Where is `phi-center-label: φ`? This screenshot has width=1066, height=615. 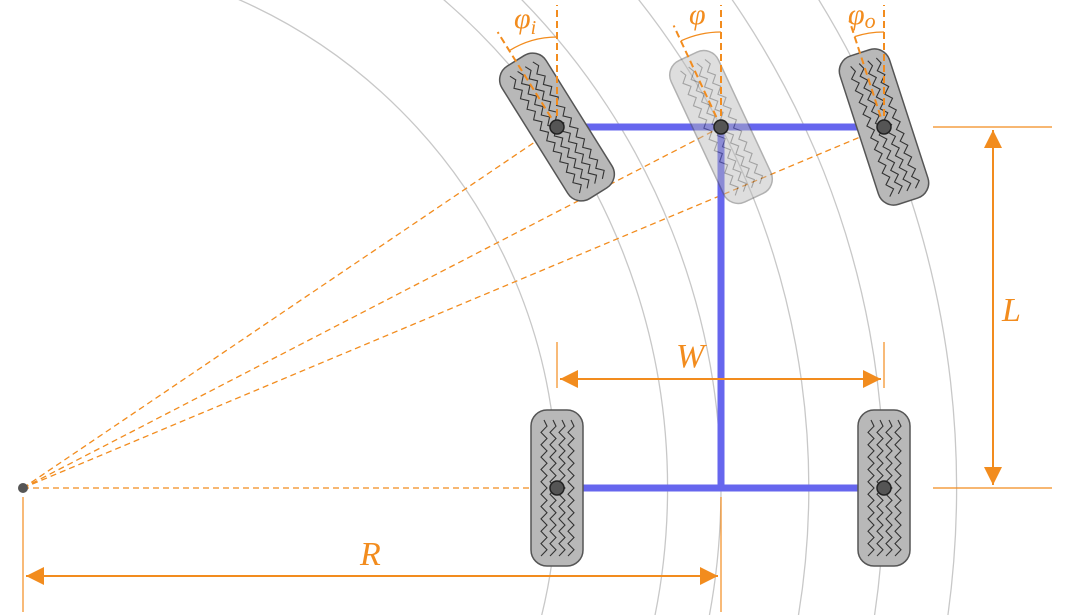 phi-center-label: φ is located at coordinates (697, 15).